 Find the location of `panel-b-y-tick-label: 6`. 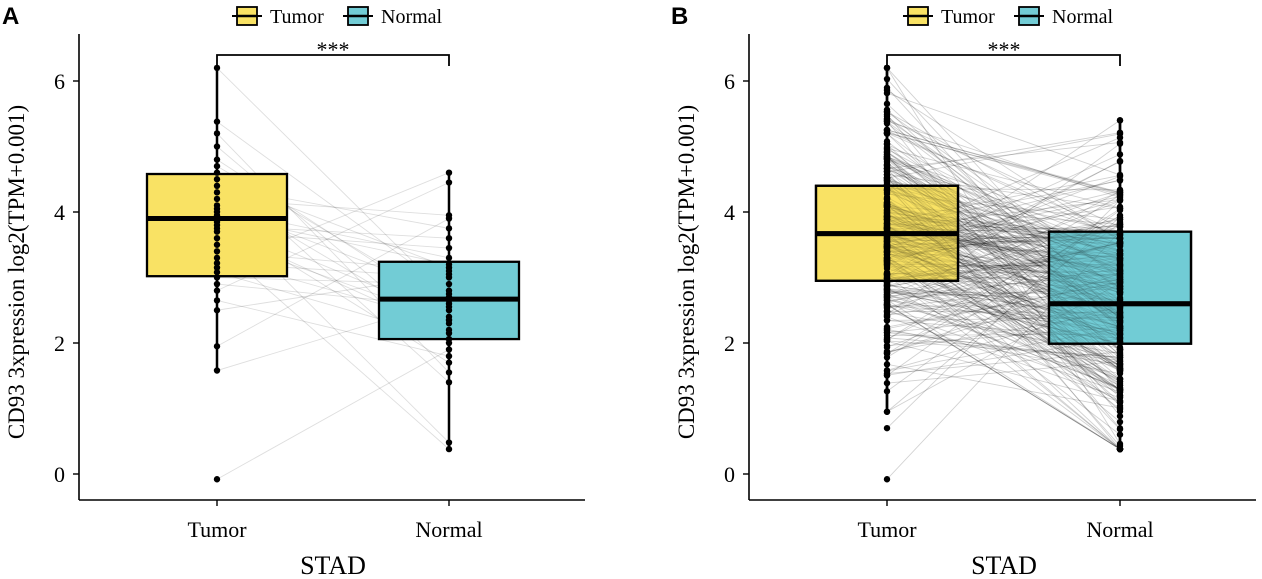

panel-b-y-tick-label: 6 is located at coordinates (729, 81).